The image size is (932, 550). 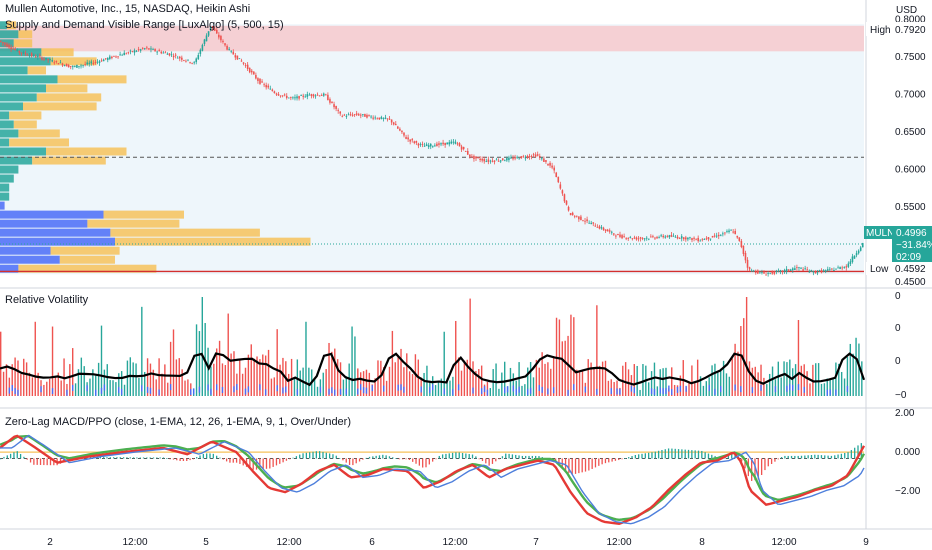 I want to click on change-pct: −31.84%, so click(x=914, y=245).